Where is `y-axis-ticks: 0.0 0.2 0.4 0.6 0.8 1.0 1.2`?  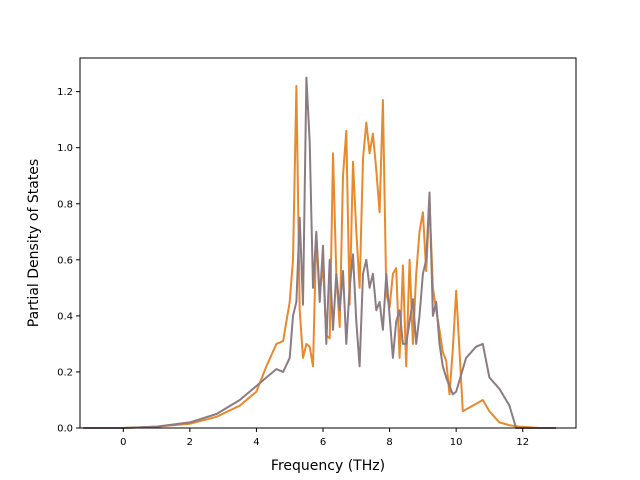
y-axis-ticks: 0.0 0.2 0.4 0.6 0.8 1.0 1.2 is located at coordinates (68, 261).